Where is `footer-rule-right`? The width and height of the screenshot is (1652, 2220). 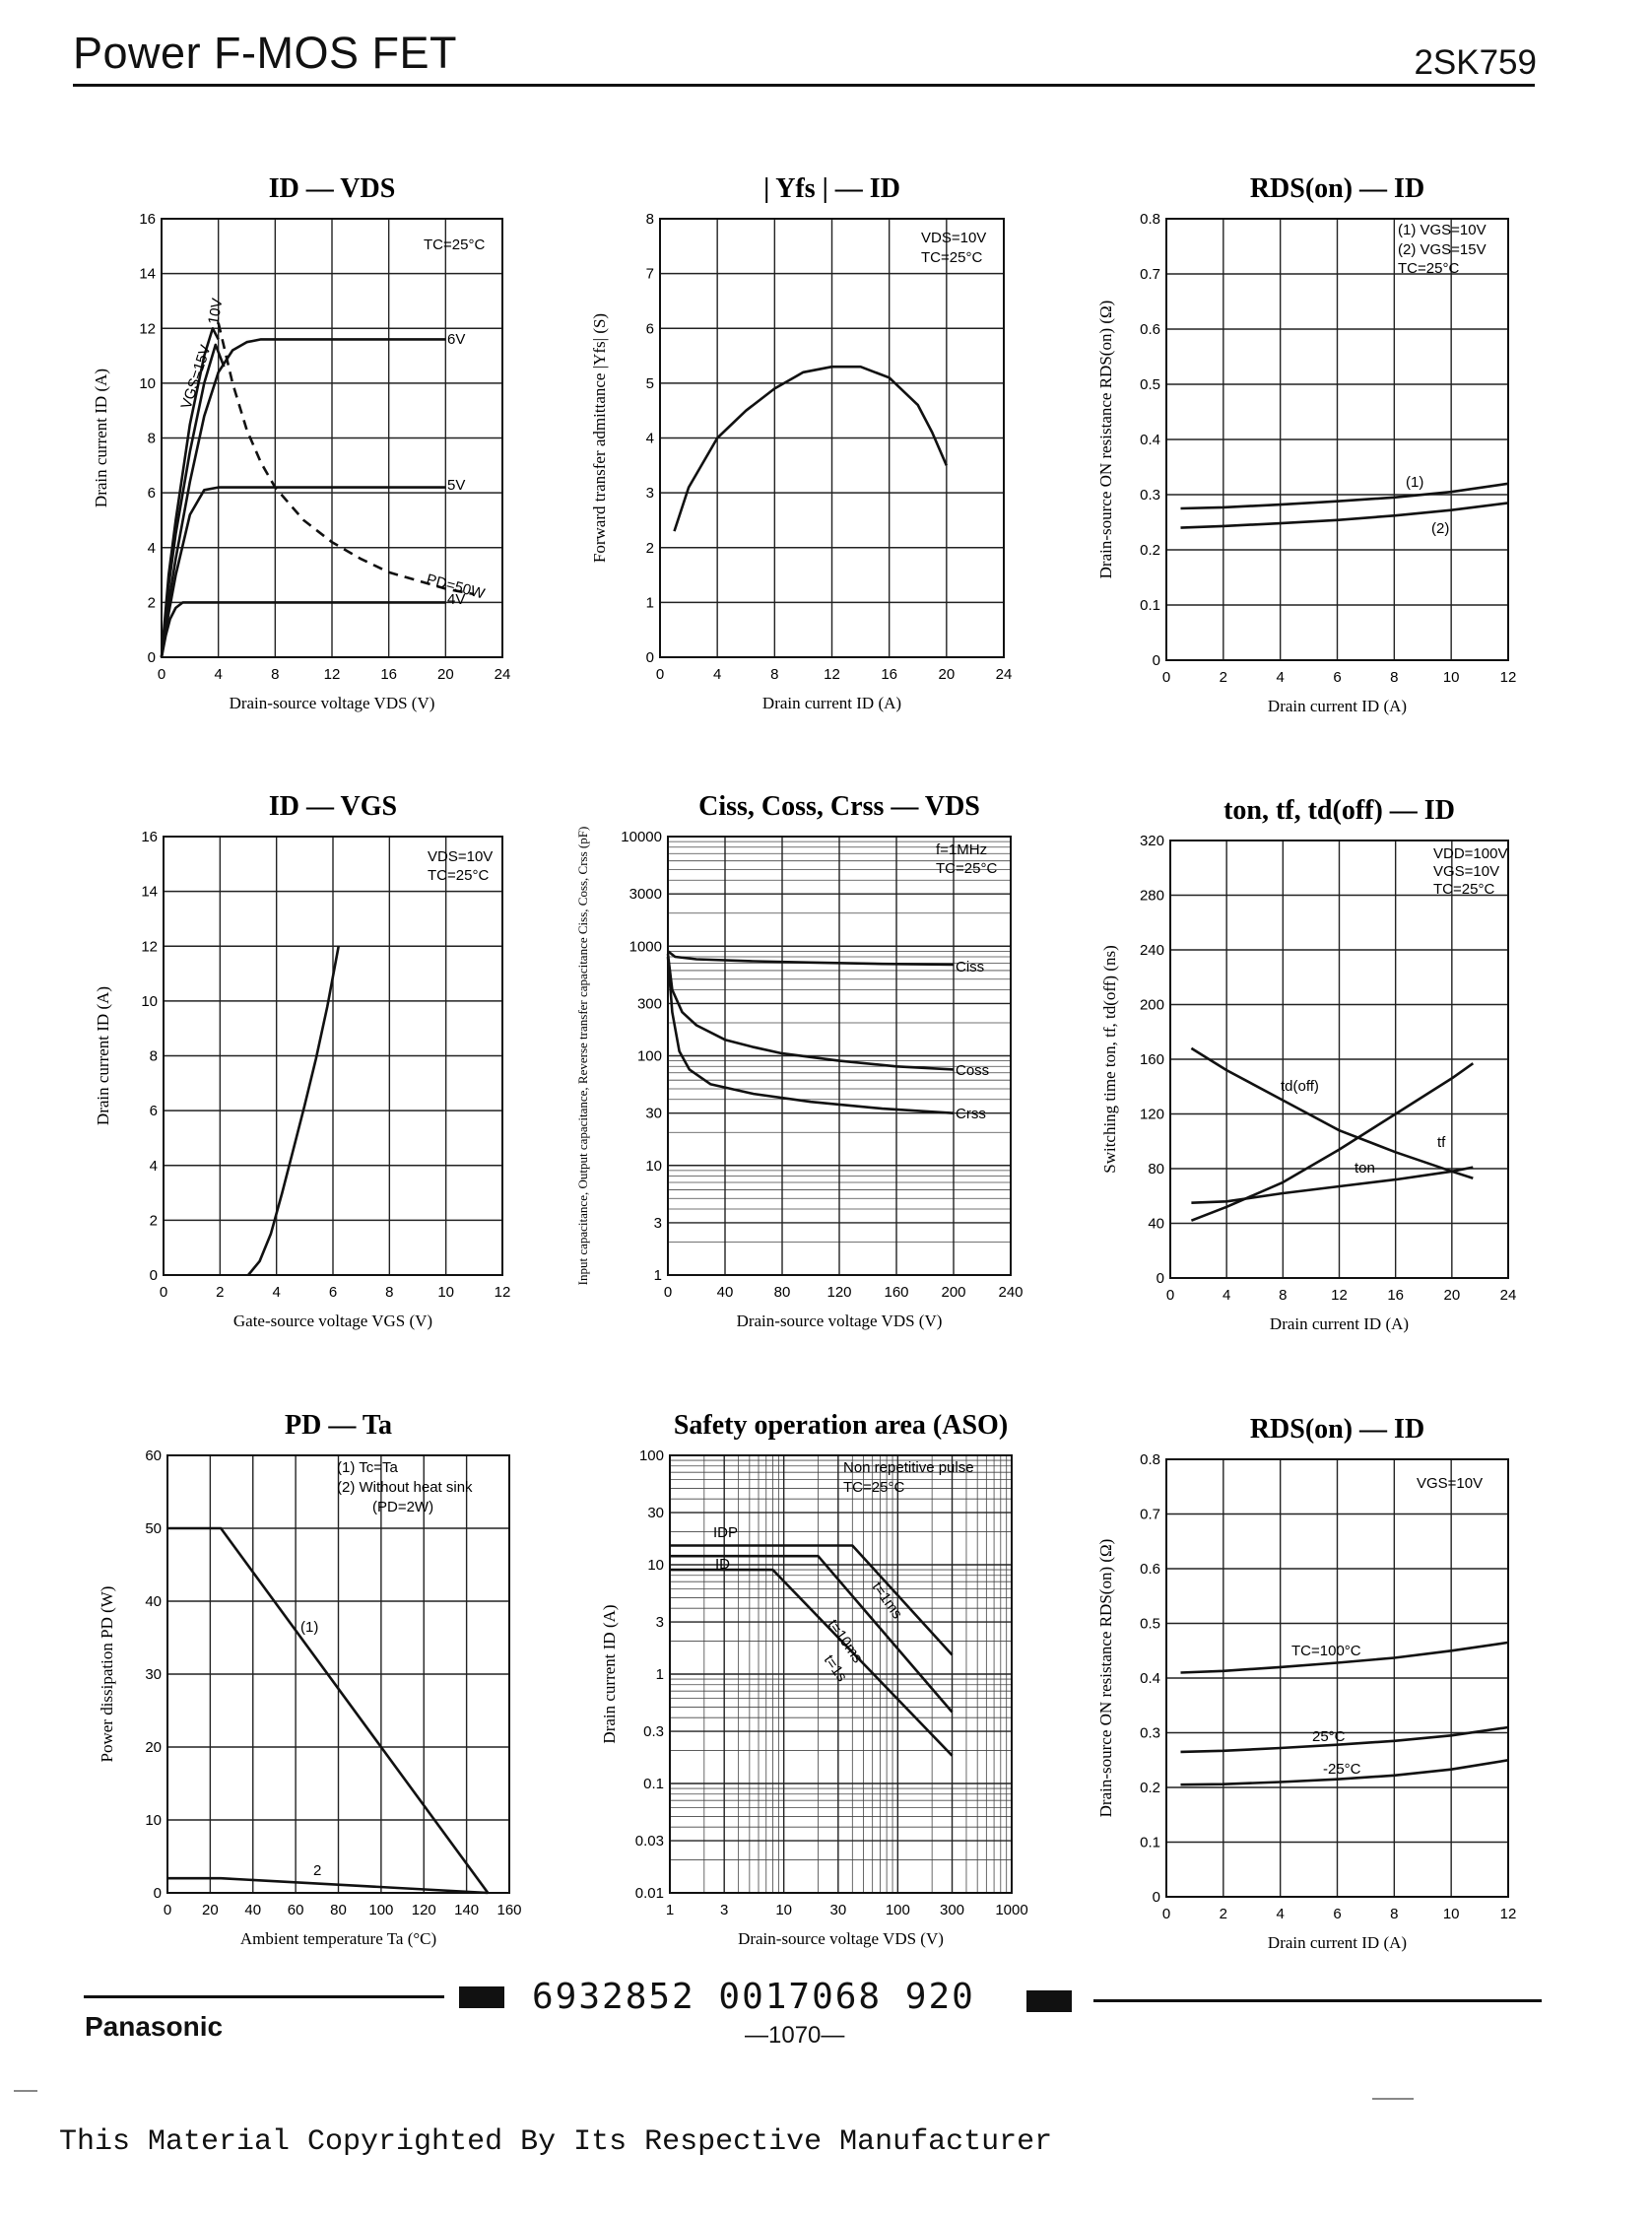
footer-rule-right is located at coordinates (1317, 2000).